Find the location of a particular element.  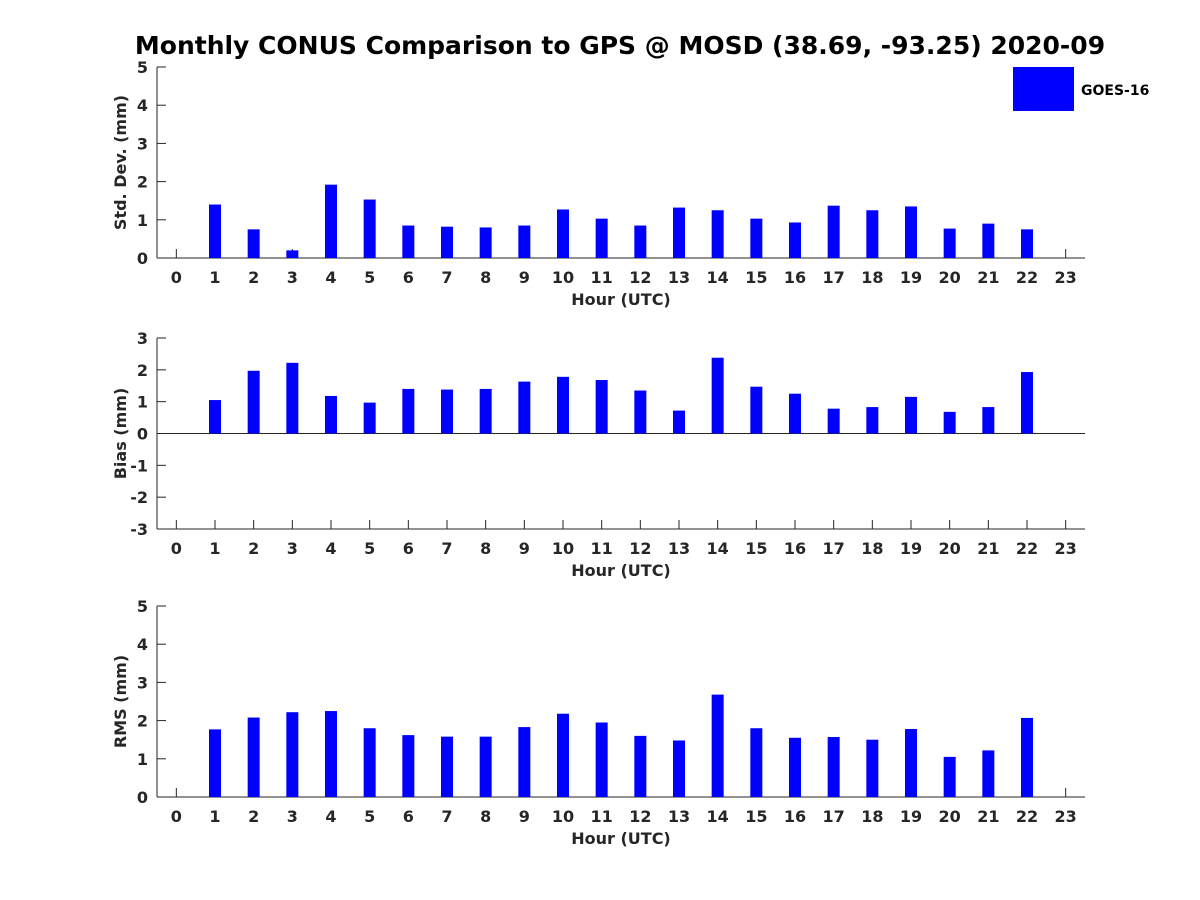

std-dev-y-tick-label: 1 is located at coordinates (142, 220).